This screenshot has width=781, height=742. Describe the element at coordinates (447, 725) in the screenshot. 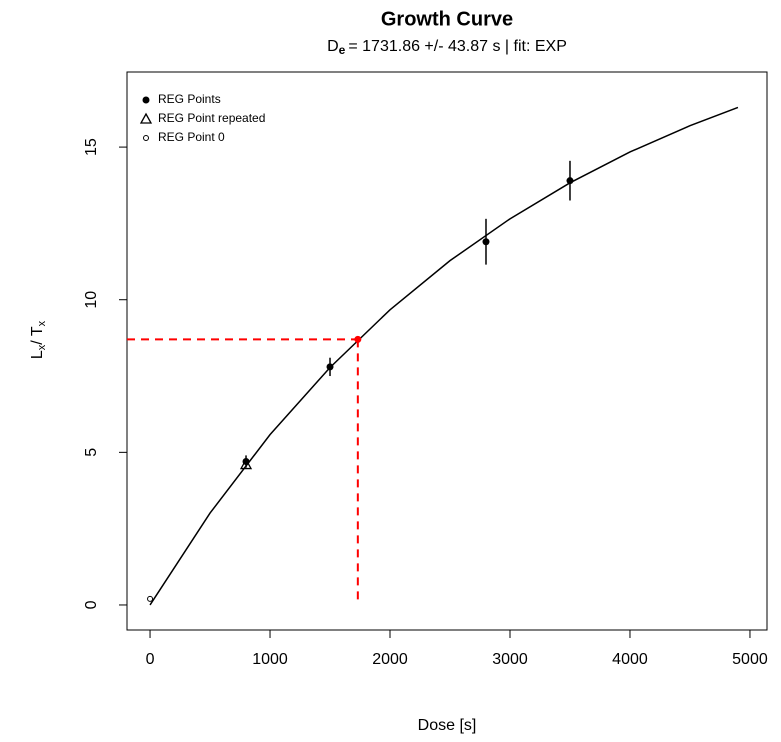

I see `x-axis-label: Dose [s]` at that location.